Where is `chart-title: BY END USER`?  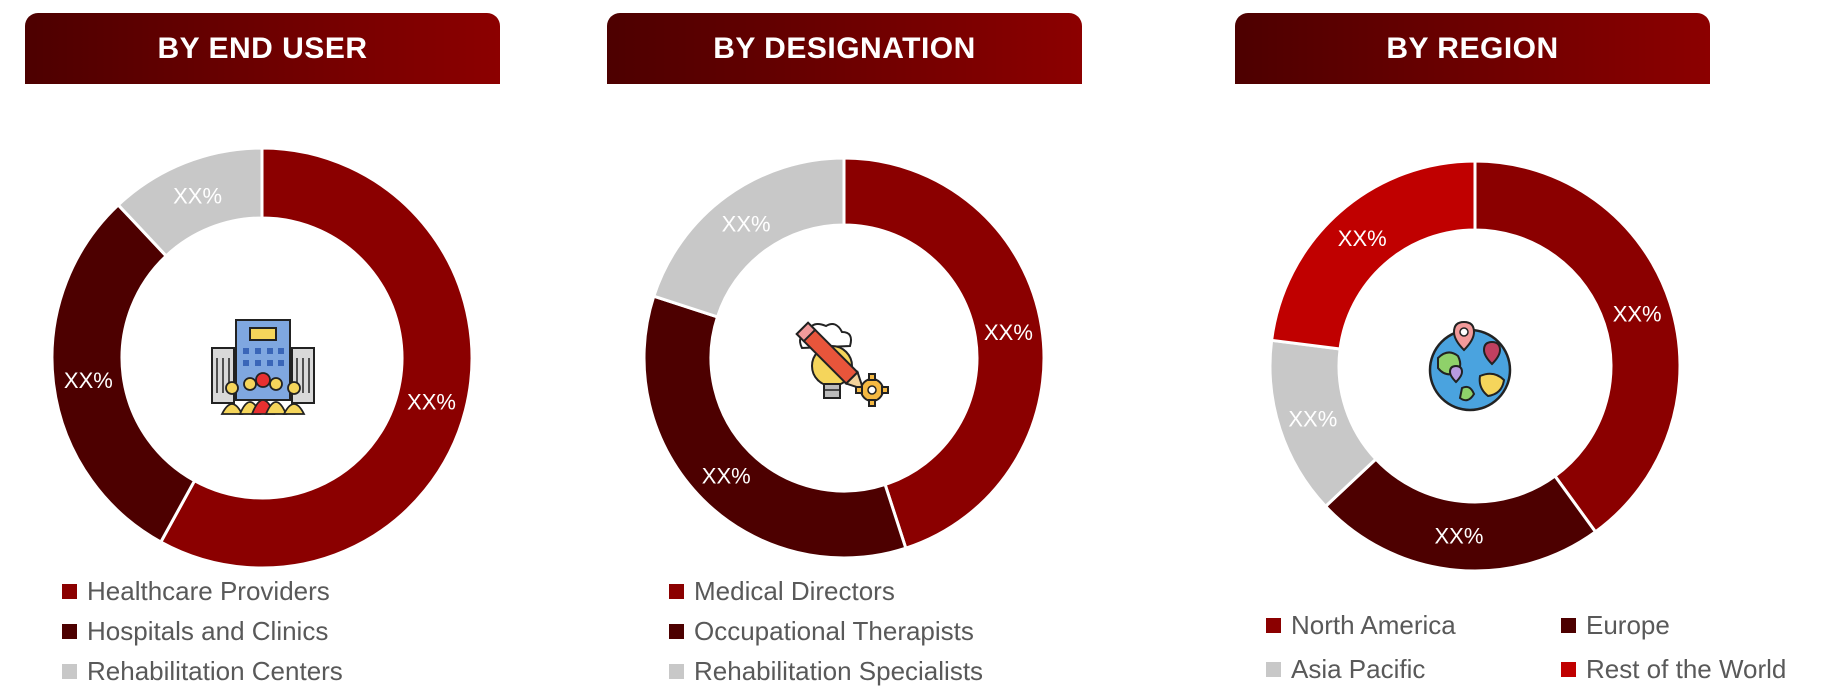 chart-title: BY END USER is located at coordinates (262, 48).